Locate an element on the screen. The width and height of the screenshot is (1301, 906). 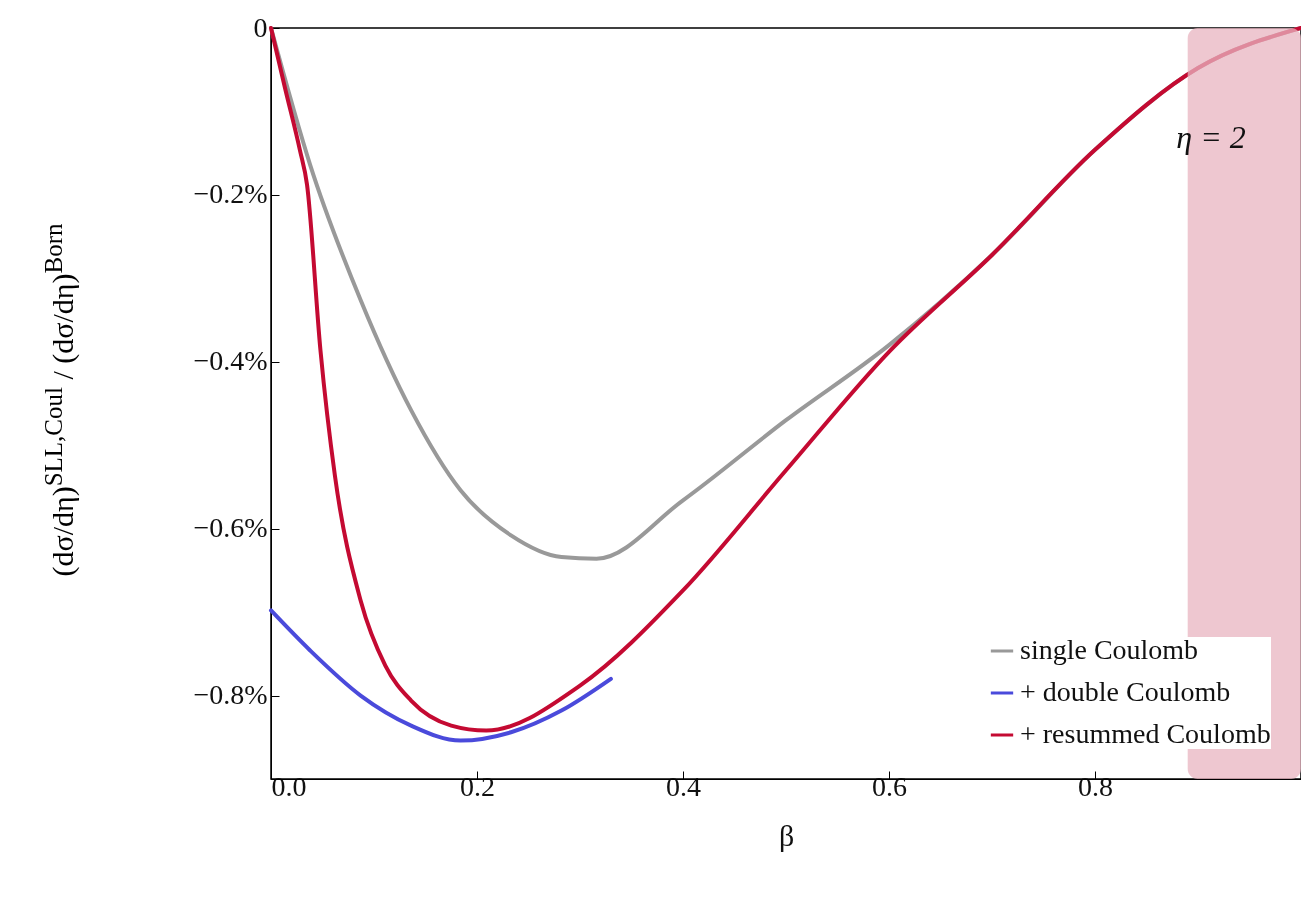
annotation: η = 2 is located at coordinates (1211, 137).